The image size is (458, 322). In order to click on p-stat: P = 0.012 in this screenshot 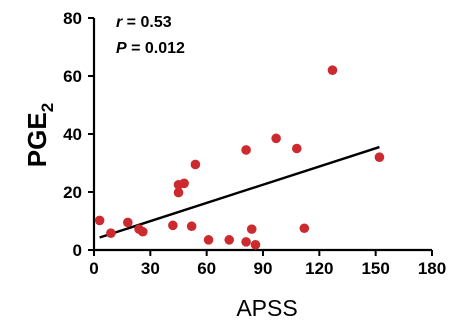, I will do `click(150, 48)`.